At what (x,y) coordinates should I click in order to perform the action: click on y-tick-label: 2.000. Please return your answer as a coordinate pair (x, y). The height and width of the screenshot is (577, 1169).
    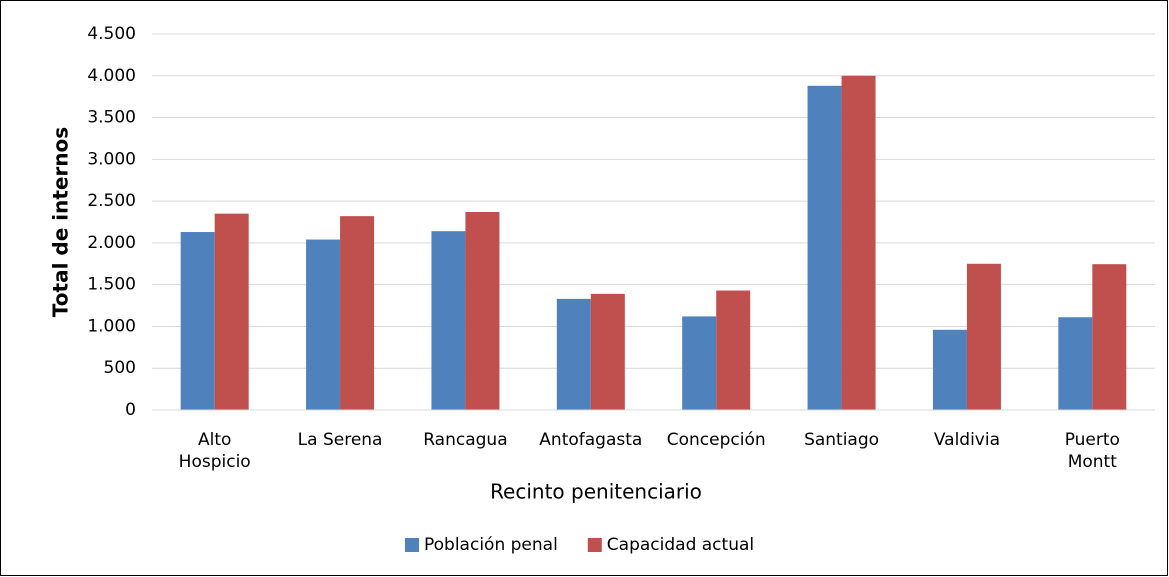
    Looking at the image, I should click on (111, 243).